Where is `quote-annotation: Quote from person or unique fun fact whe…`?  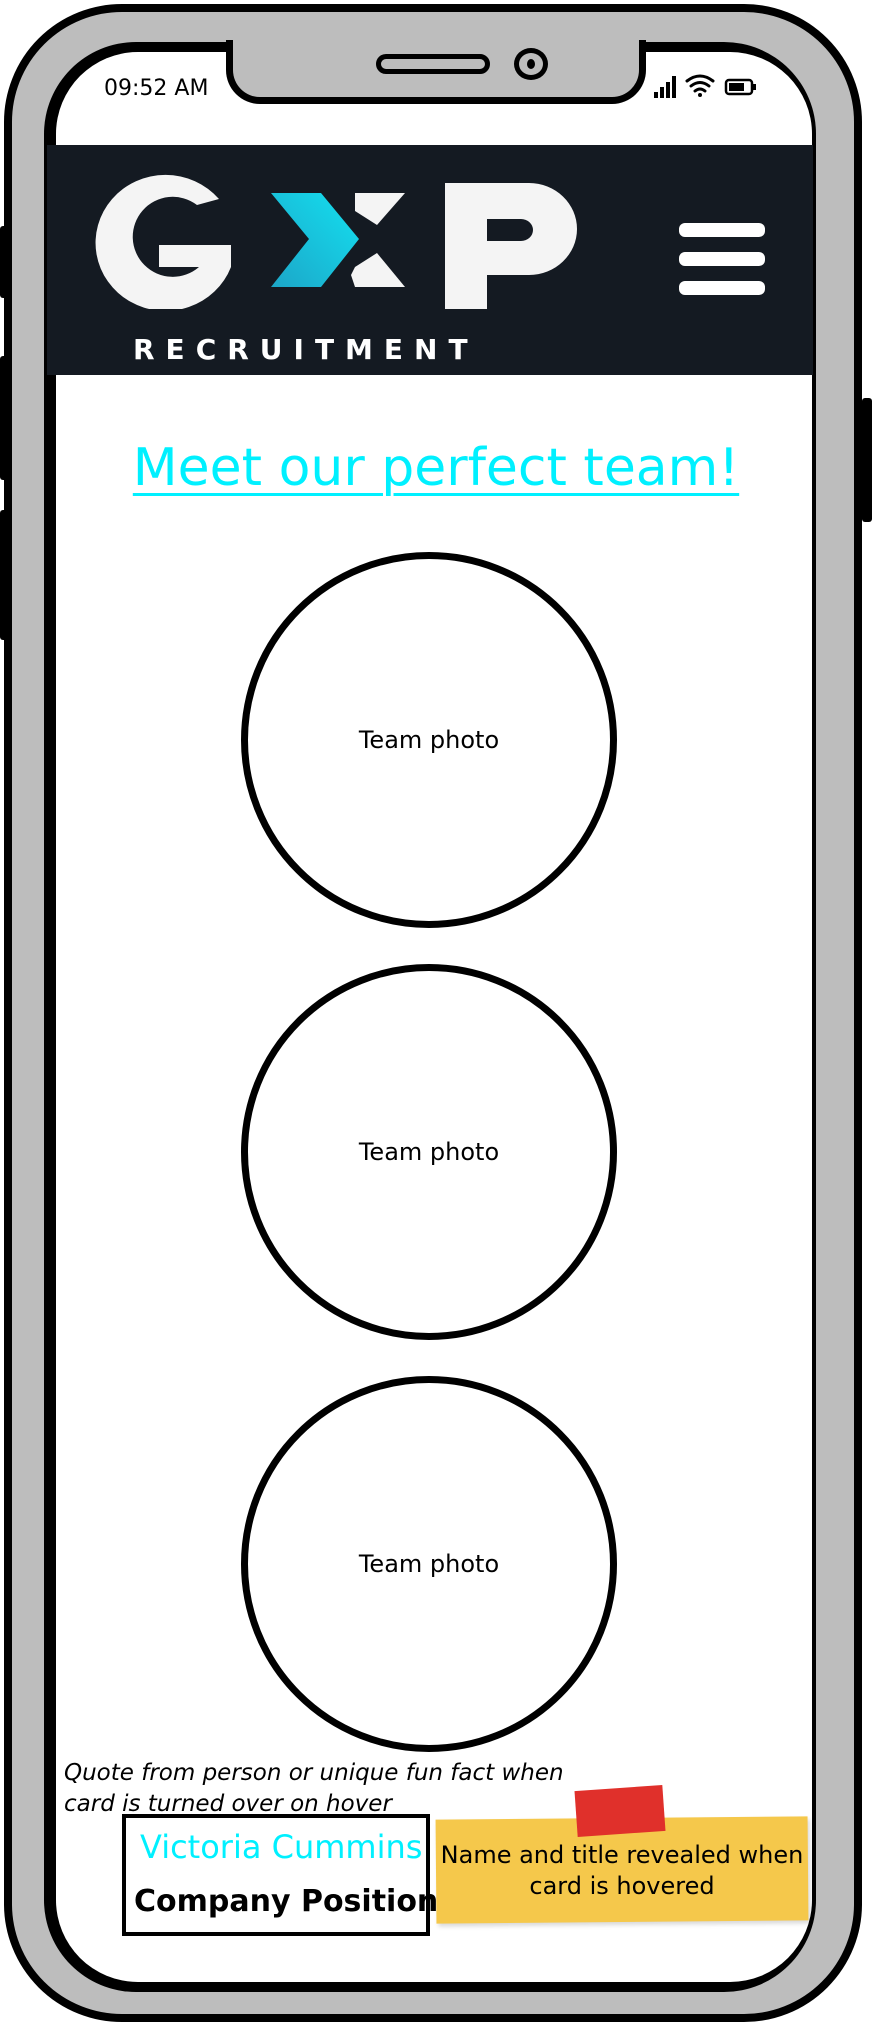
quote-annotation: Quote from person or unique fun fact whe… is located at coordinates (314, 1788).